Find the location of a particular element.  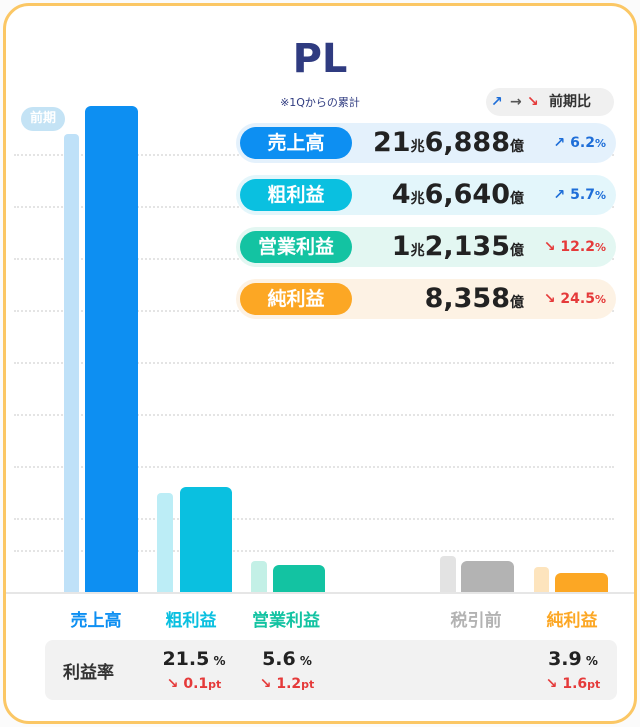

bar-prev-pretax is located at coordinates (448, 574).